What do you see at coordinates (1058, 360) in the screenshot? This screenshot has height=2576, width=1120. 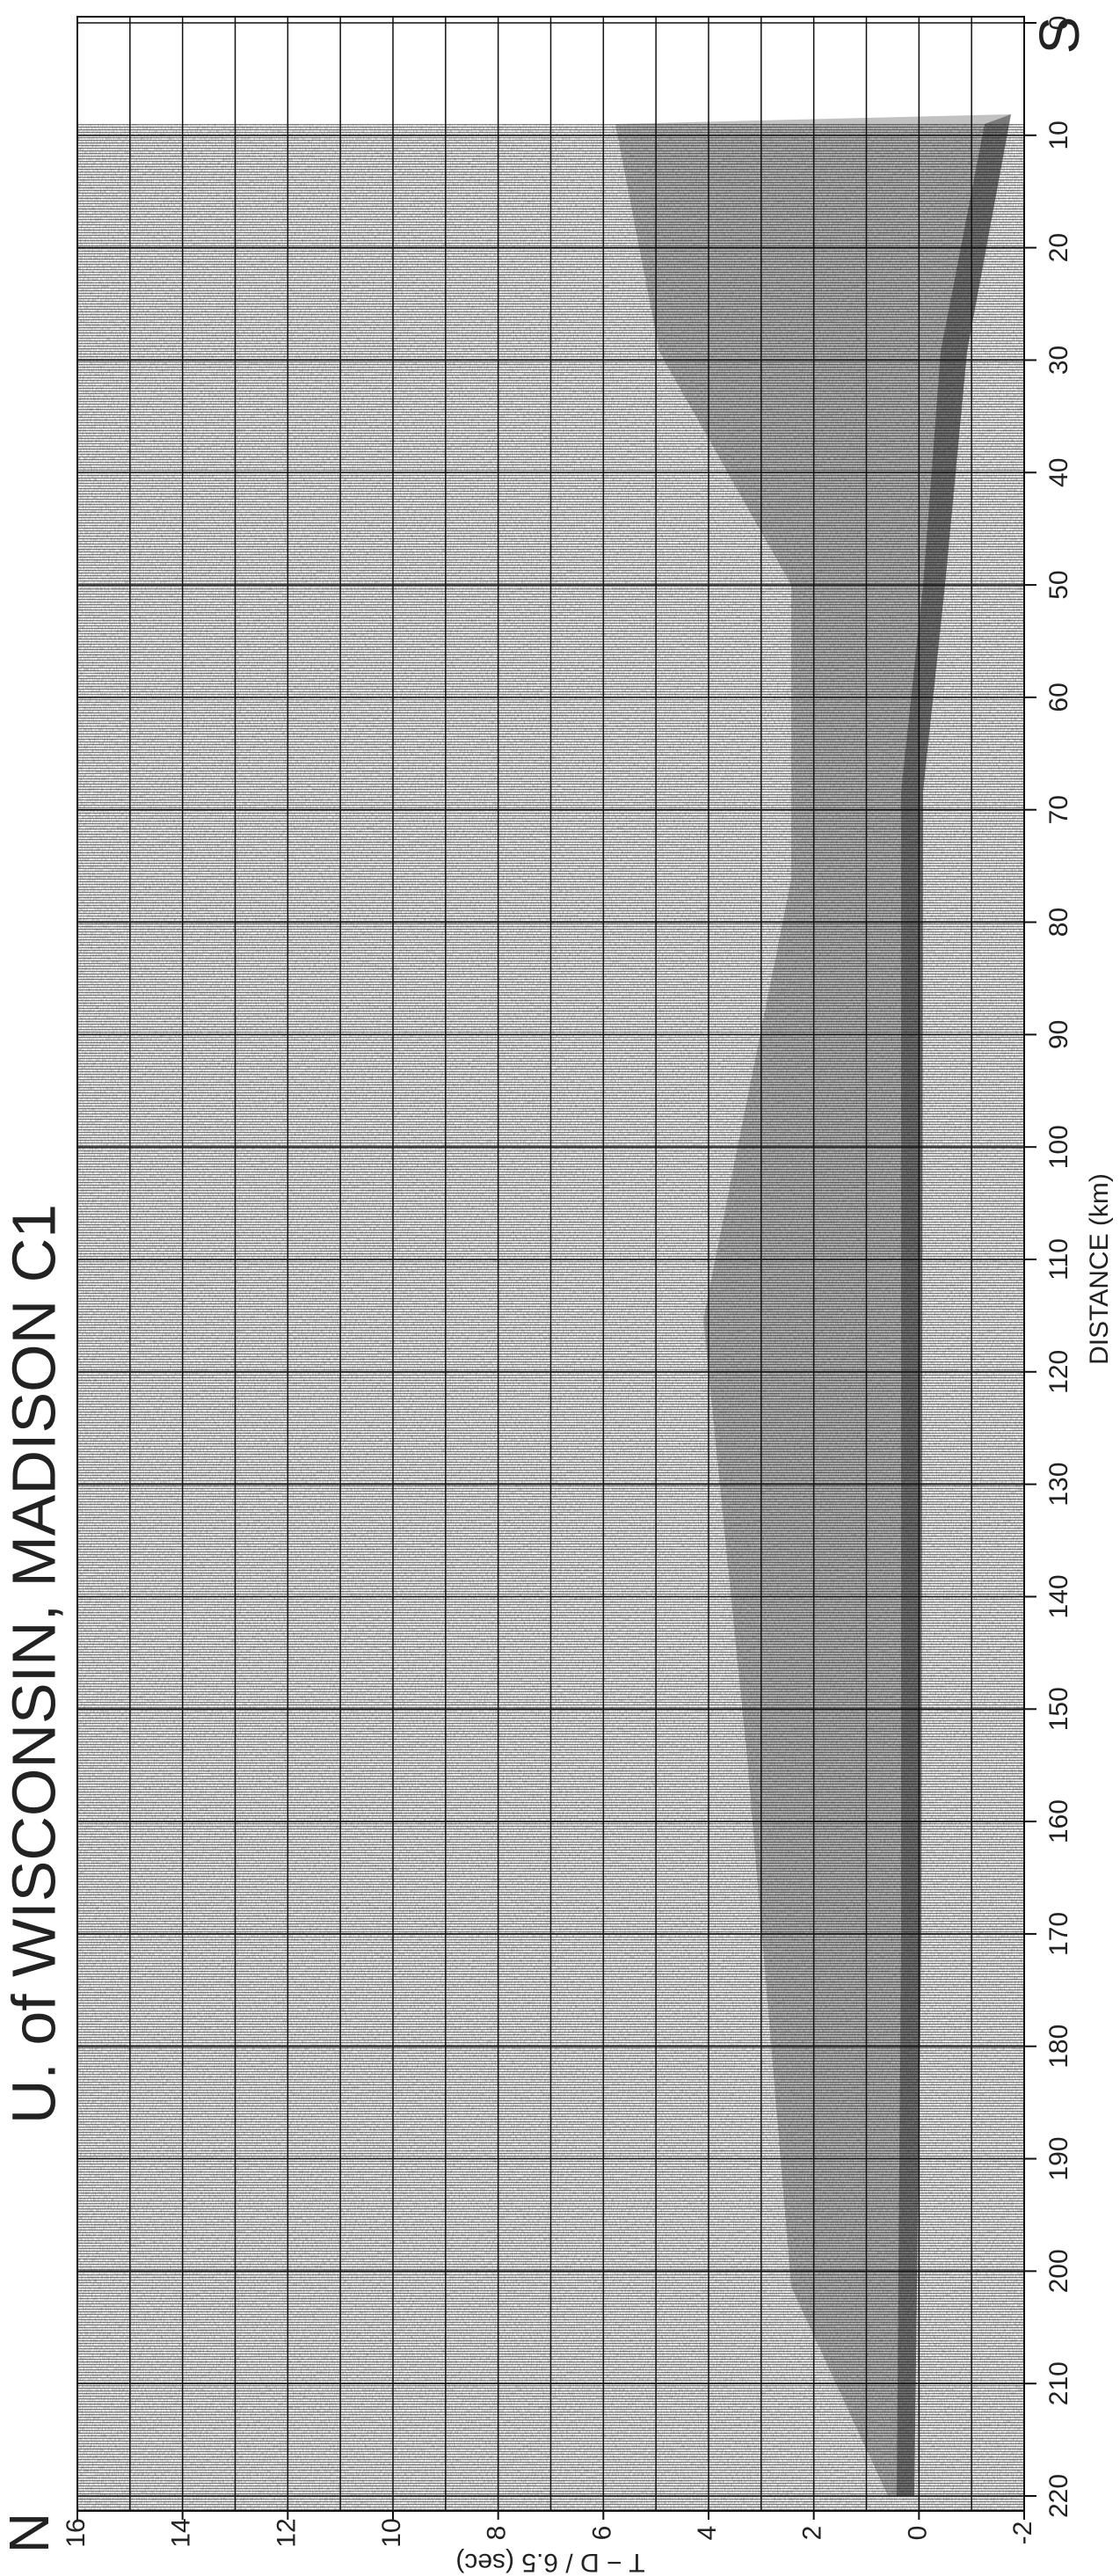 I see `x-tick-label: 30` at bounding box center [1058, 360].